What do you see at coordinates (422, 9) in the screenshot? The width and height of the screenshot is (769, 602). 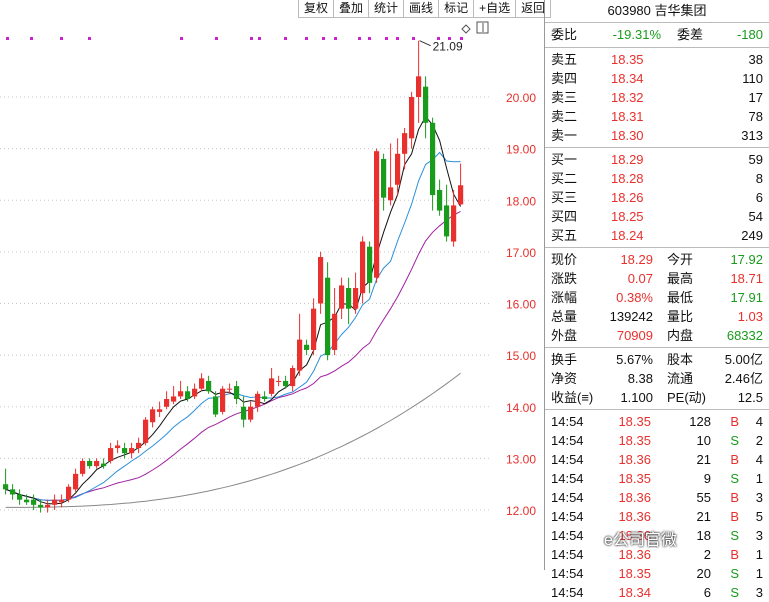 I see `draw-line-button: 画线` at bounding box center [422, 9].